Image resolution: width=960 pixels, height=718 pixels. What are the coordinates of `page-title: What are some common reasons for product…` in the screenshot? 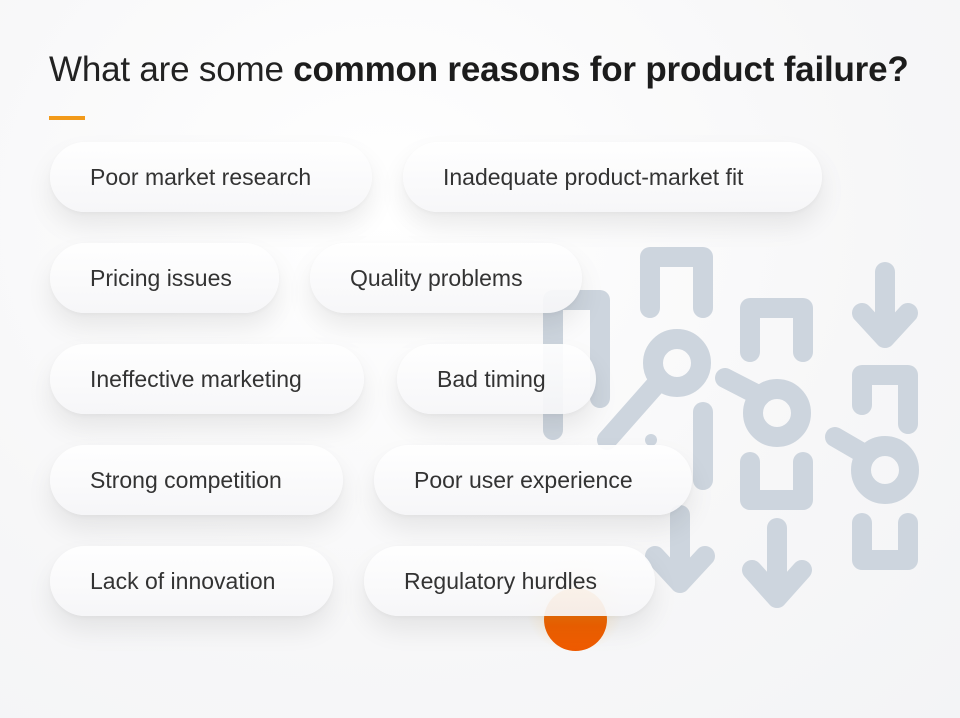 It's located at (479, 70).